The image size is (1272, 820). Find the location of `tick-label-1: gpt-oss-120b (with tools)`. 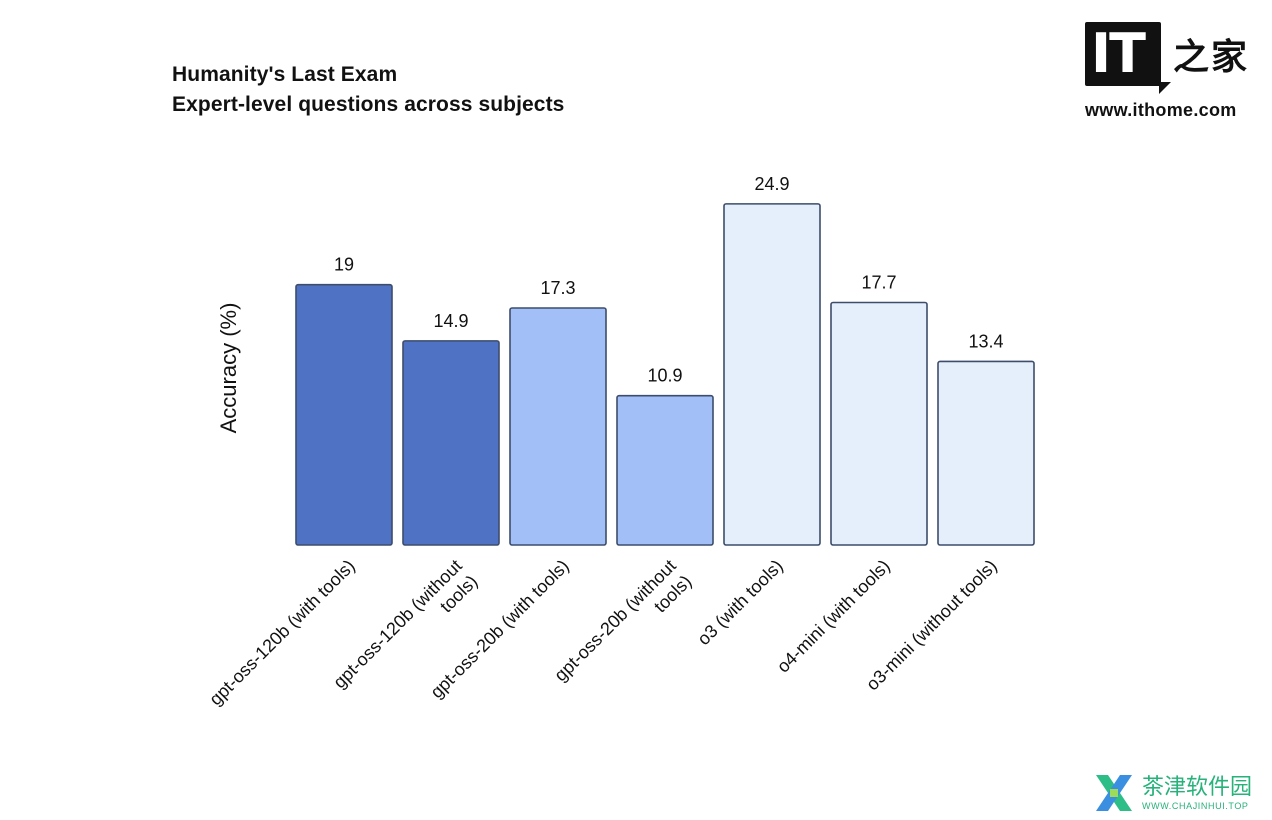

tick-label-1: gpt-oss-120b (with tools) is located at coordinates (282, 633).